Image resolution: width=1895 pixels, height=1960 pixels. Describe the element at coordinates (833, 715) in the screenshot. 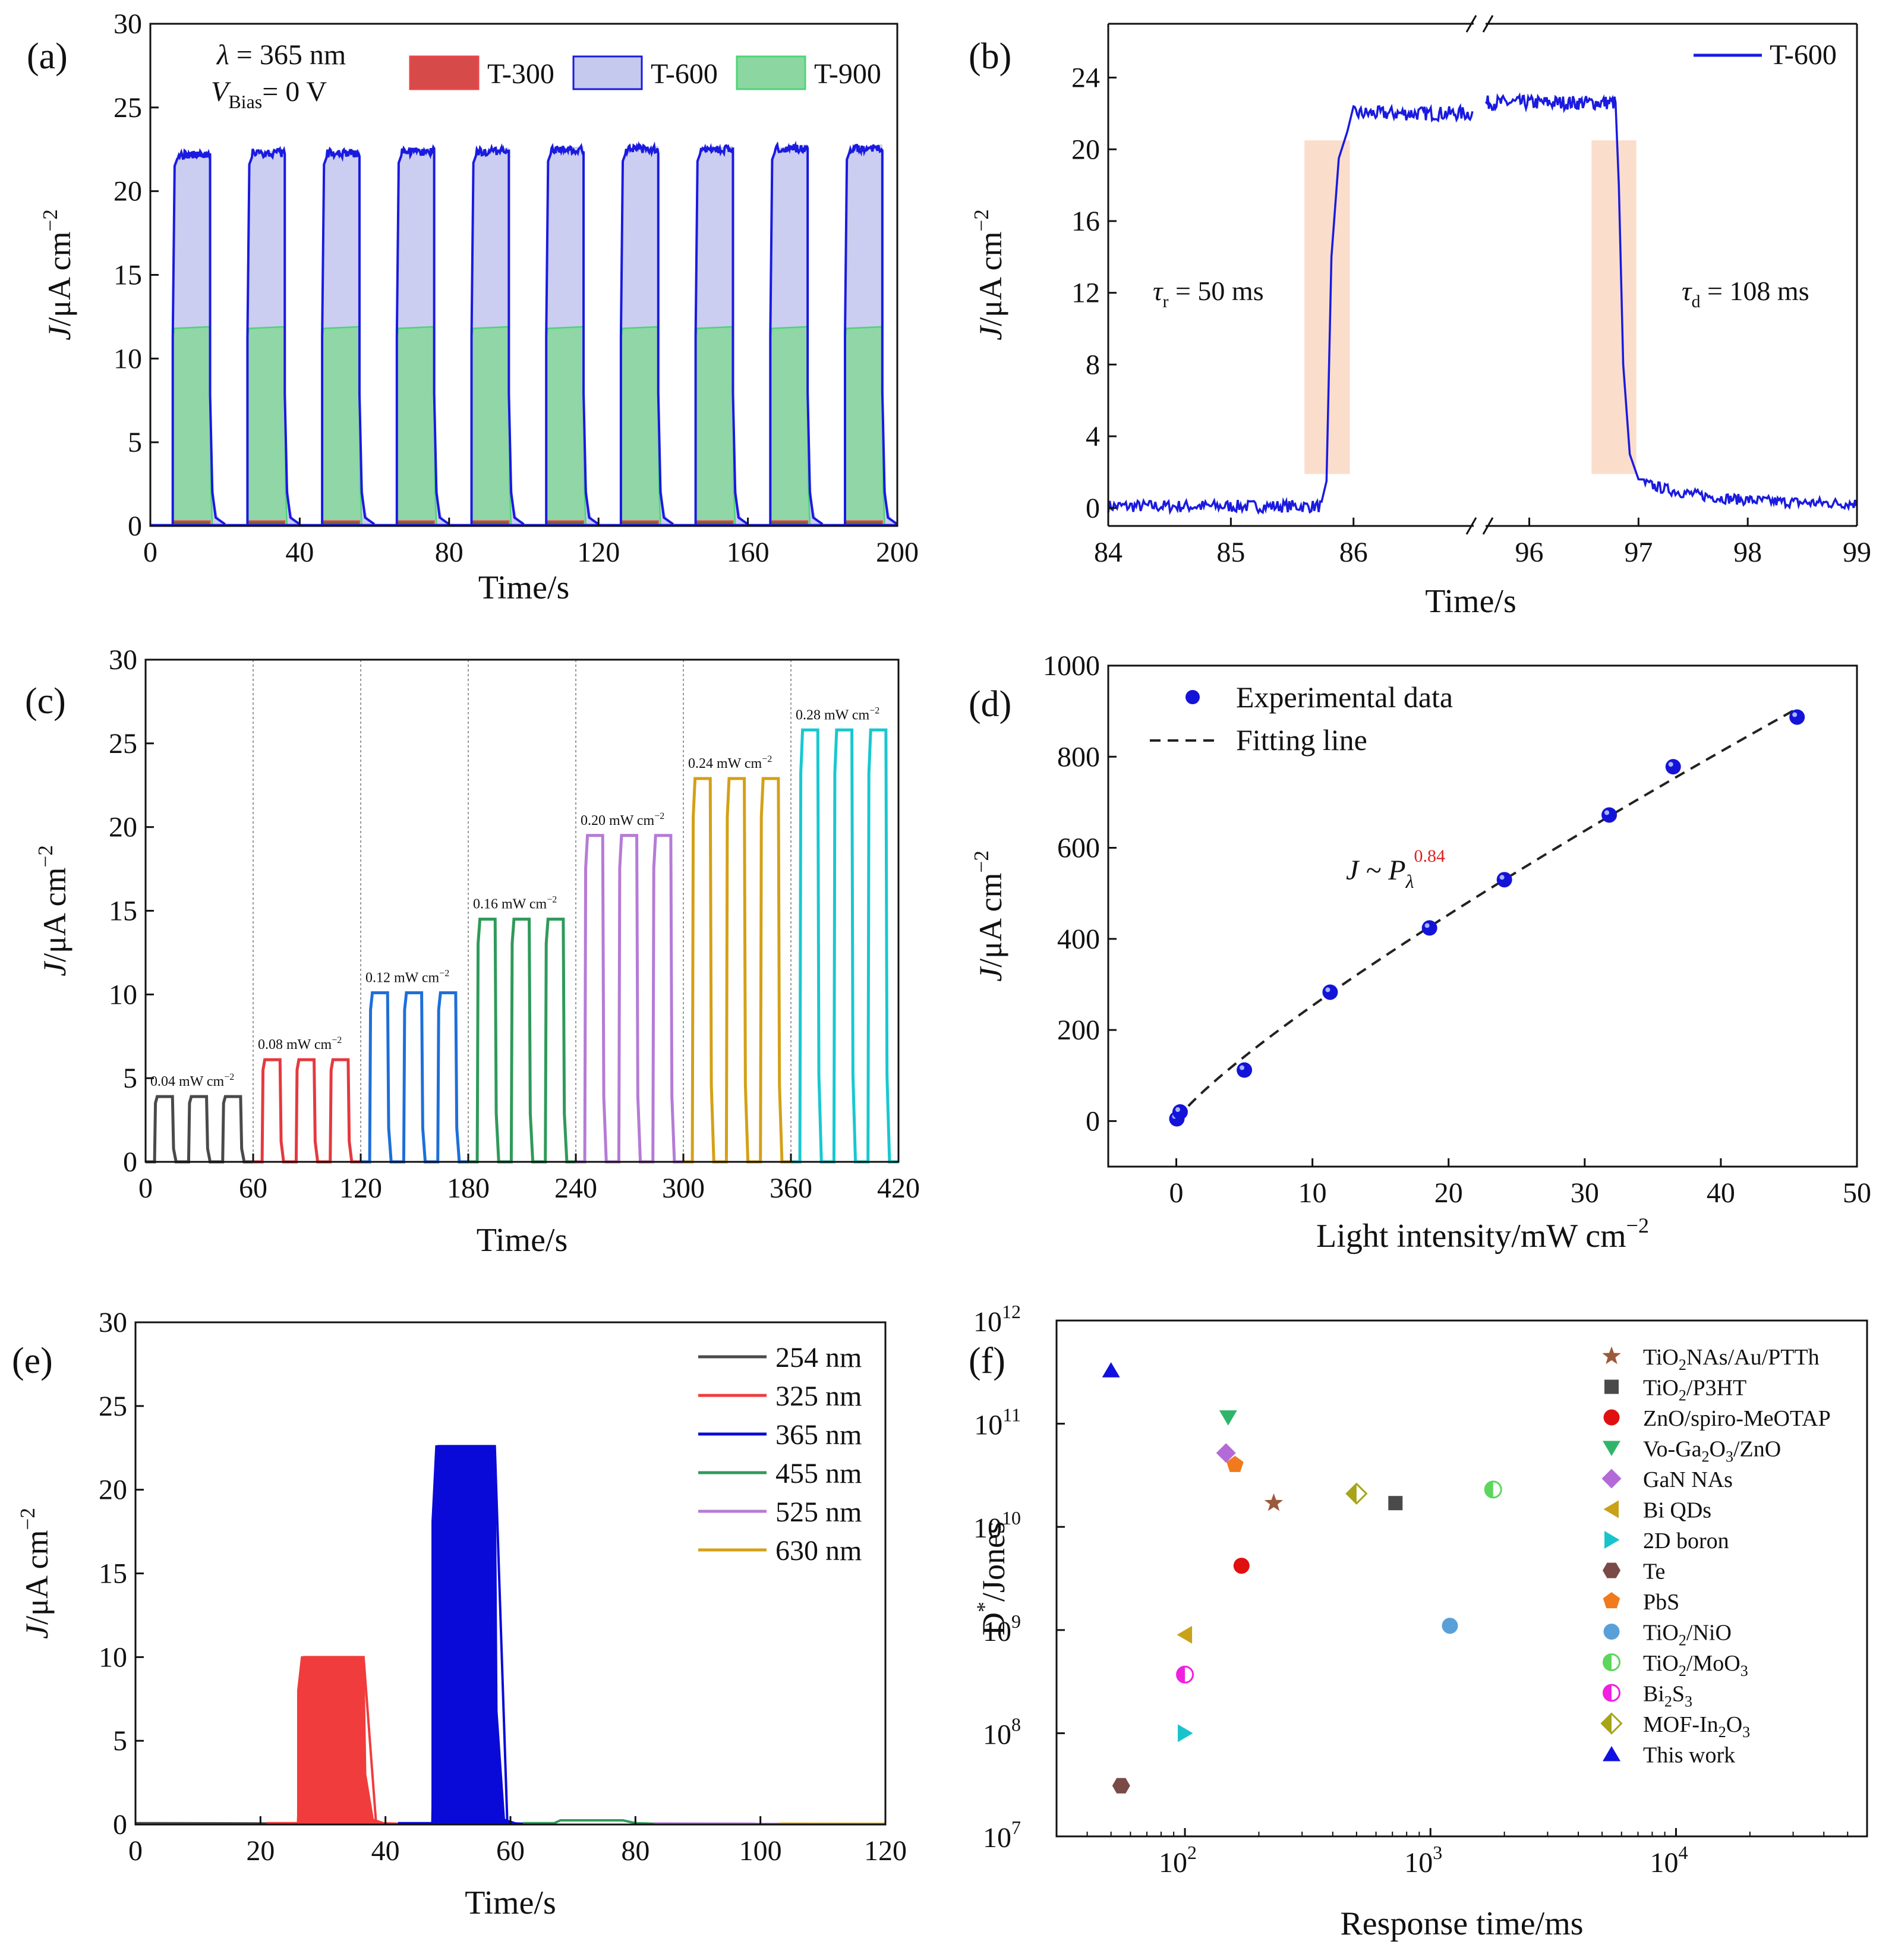

I see `group-label-text: 0.28 mW cm` at that location.